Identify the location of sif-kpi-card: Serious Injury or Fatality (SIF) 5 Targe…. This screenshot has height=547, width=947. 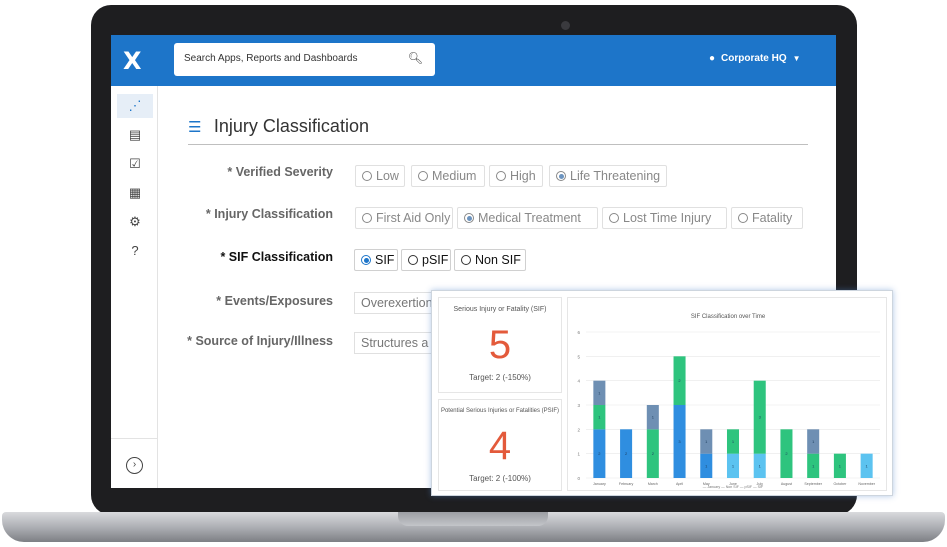
(500, 345).